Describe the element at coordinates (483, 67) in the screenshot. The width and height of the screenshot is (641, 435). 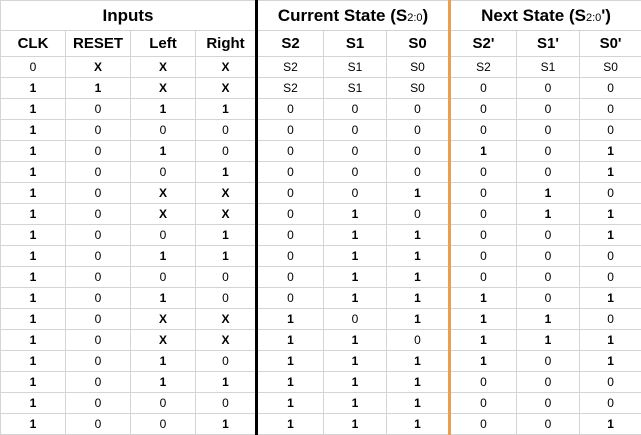
I see `cell-s2-prime: S2` at that location.